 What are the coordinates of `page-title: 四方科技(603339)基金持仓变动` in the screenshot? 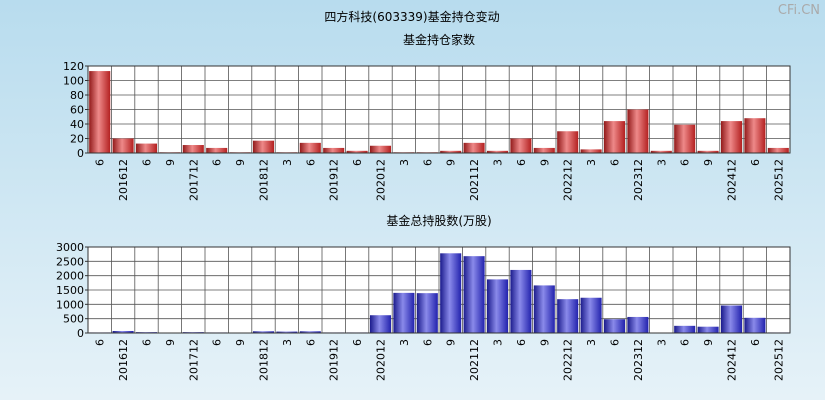 It's located at (411, 16).